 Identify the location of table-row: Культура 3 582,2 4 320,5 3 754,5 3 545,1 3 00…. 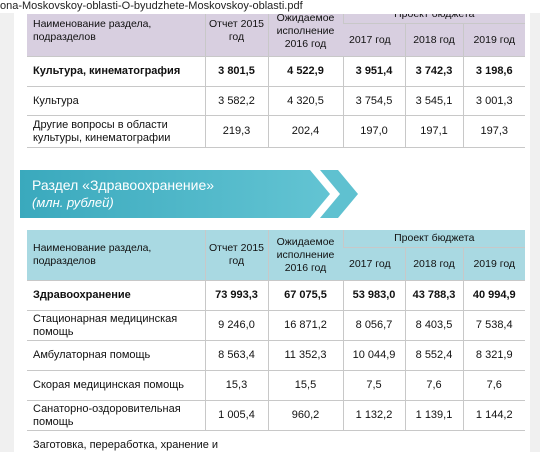
(276, 101).